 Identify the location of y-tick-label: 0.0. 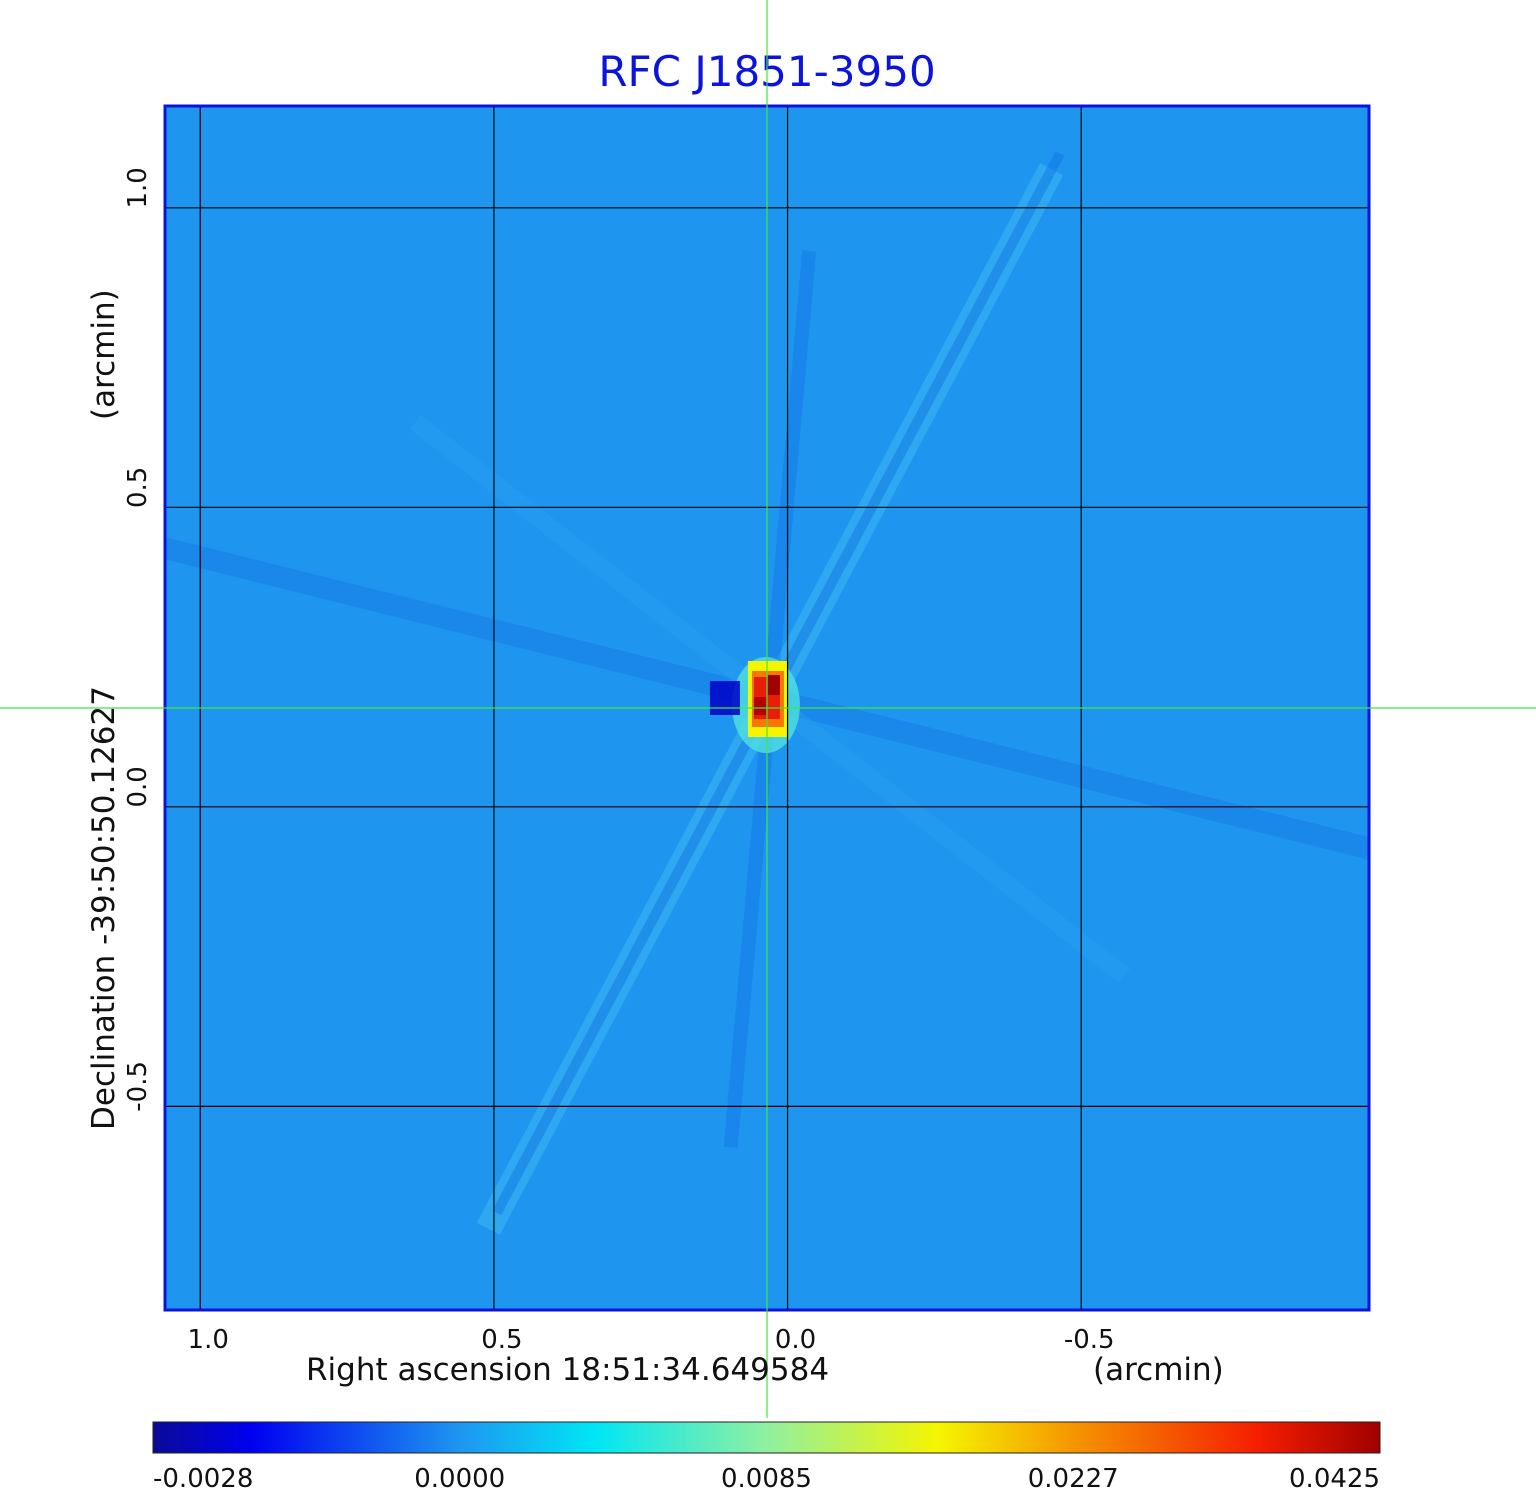
(138, 786).